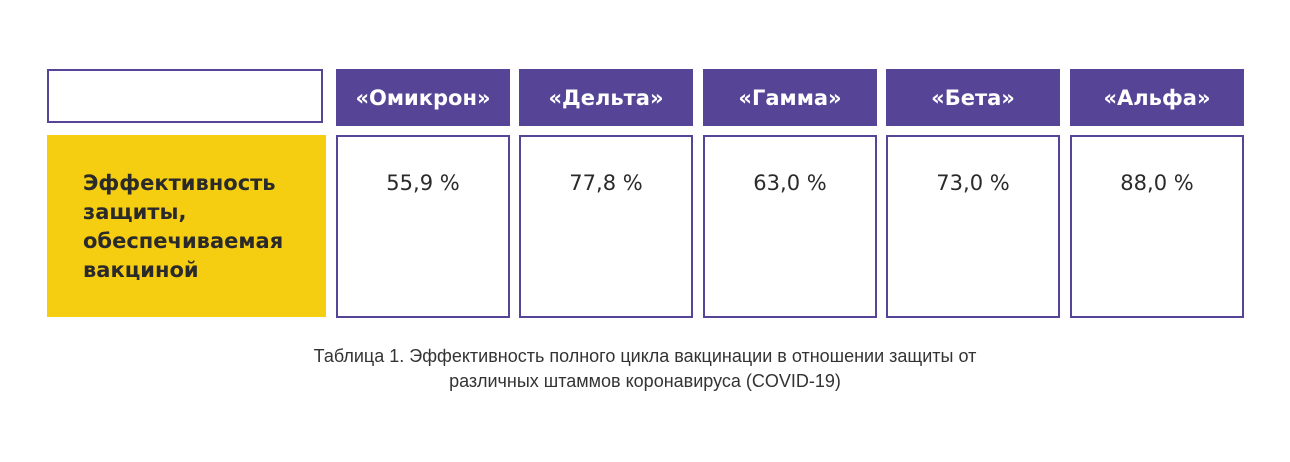  I want to click on value-cell-beta: 73,0 %, so click(973, 226).